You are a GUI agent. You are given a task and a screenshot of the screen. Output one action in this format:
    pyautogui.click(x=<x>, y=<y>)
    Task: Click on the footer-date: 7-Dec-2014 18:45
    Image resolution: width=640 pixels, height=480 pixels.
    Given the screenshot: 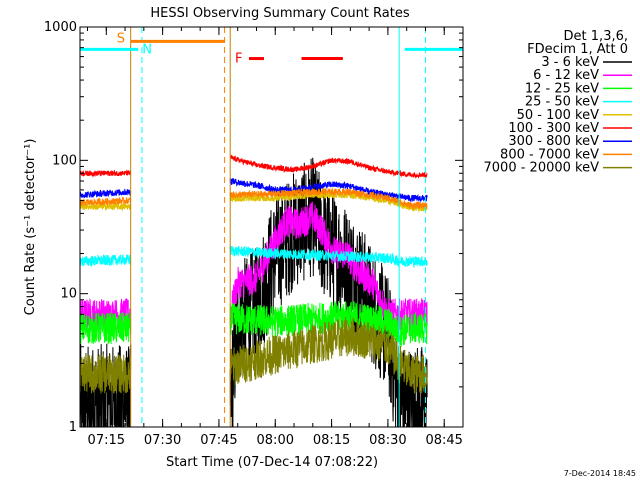 What is the action you would take?
    pyautogui.click(x=600, y=473)
    